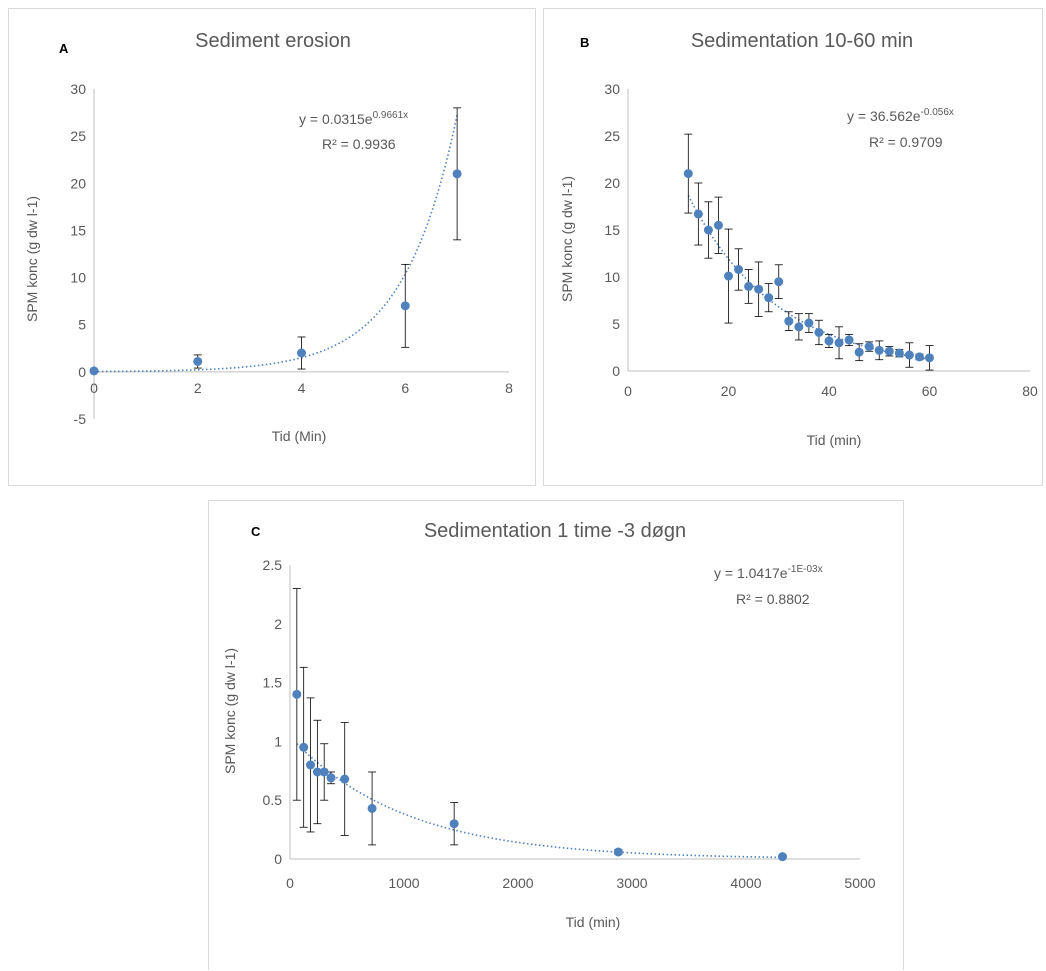 The width and height of the screenshot is (1046, 971). Describe the element at coordinates (64, 48) in the screenshot. I see `panel-letter: A` at that location.